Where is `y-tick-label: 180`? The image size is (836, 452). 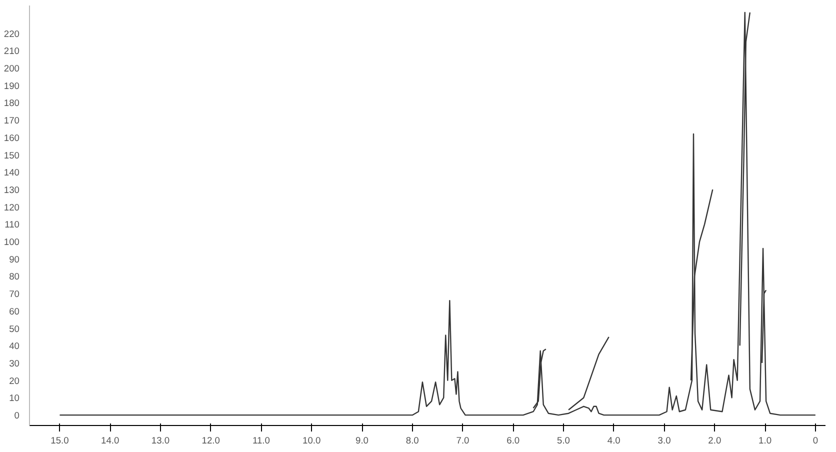
y-tick-label: 180 is located at coordinates (12, 103).